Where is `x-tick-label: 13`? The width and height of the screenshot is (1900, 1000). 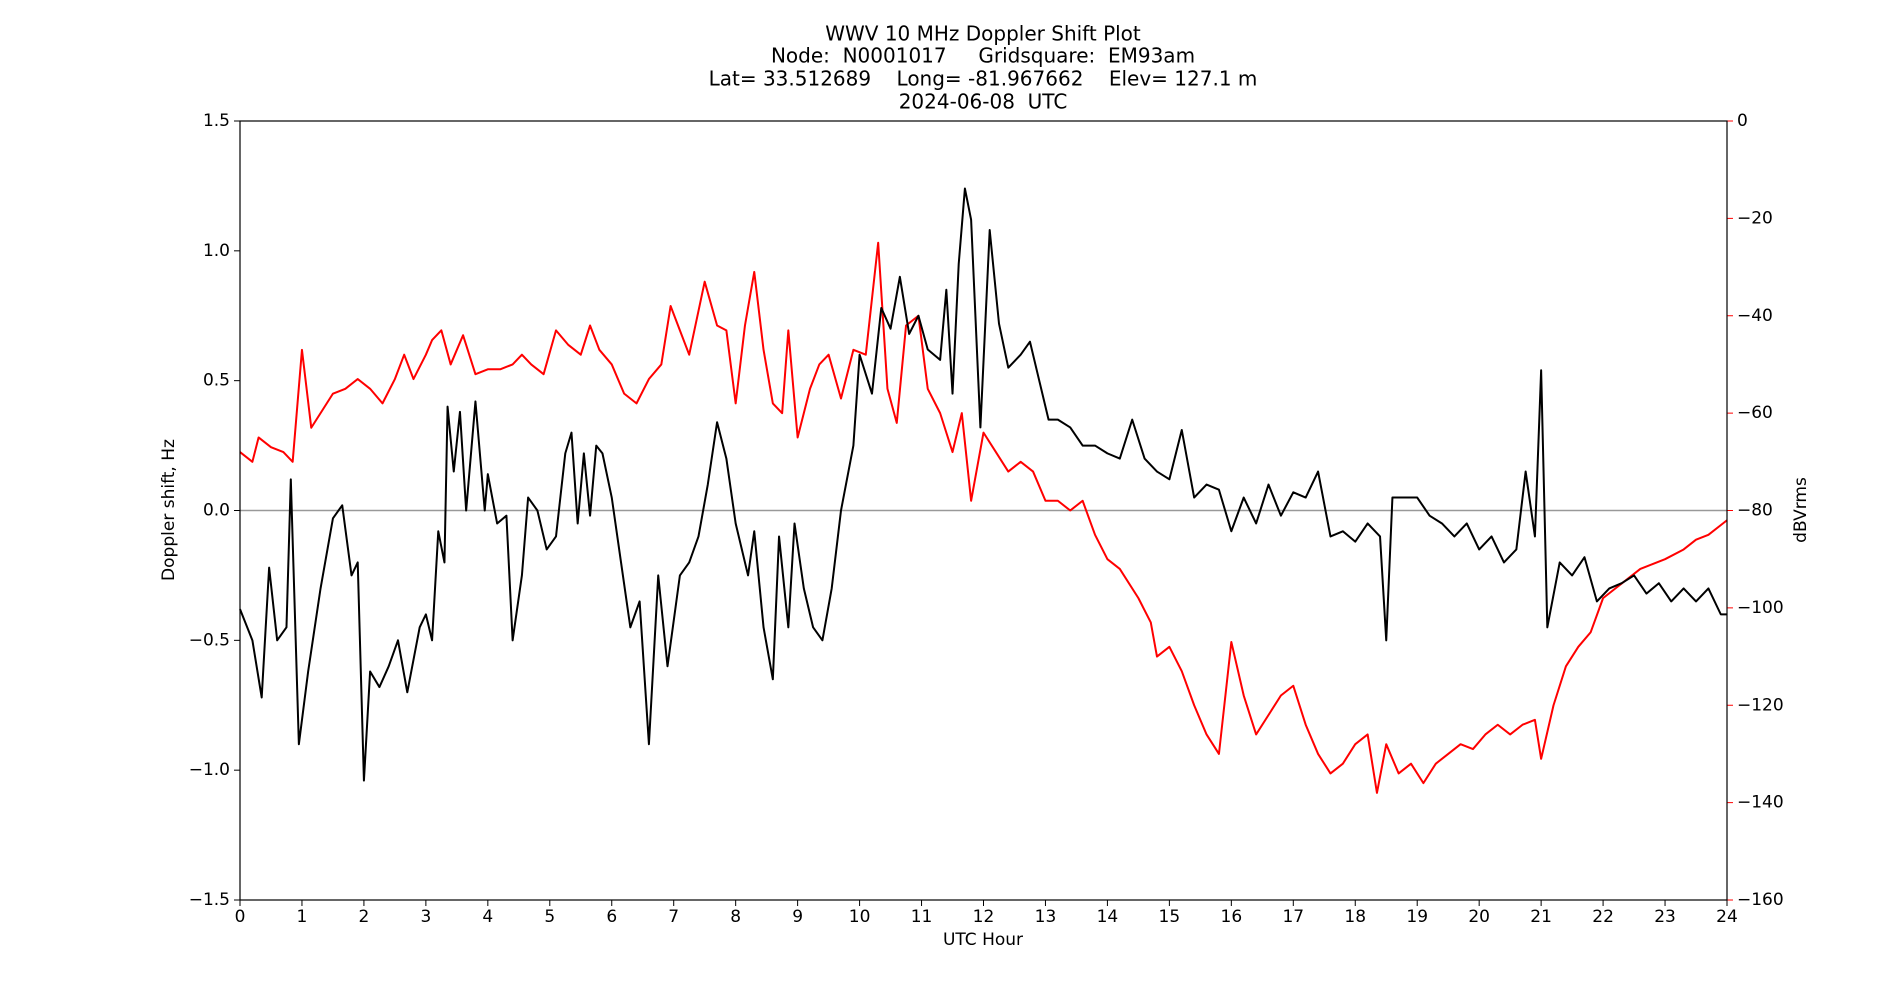
x-tick-label: 13 is located at coordinates (1046, 917).